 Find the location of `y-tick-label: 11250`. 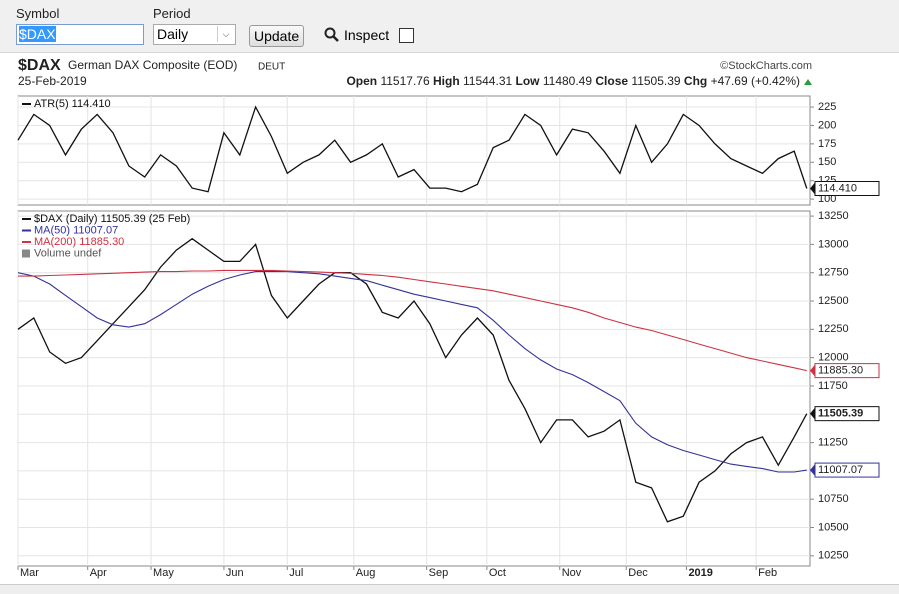

y-tick-label: 11250 is located at coordinates (833, 442).